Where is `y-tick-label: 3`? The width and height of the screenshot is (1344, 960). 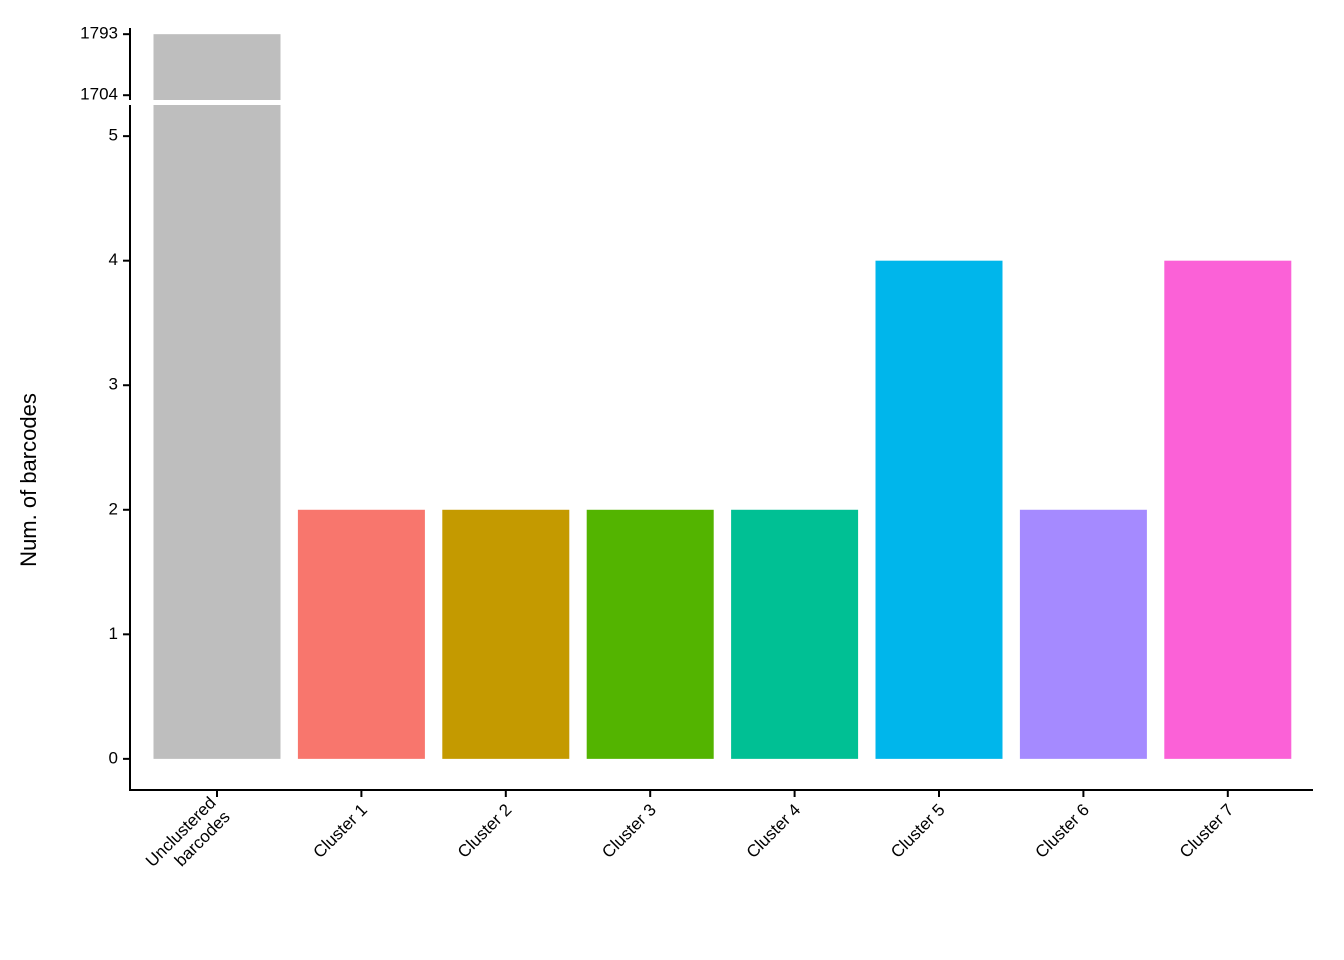 y-tick-label: 3 is located at coordinates (113, 384).